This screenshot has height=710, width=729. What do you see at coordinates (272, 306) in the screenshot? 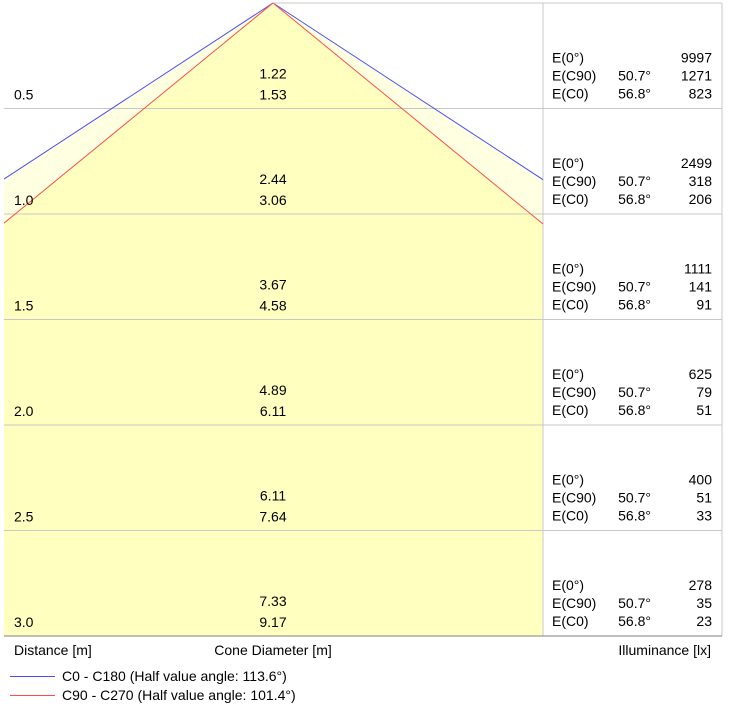
I see `cone-diameter-c0: 4.58` at bounding box center [272, 306].